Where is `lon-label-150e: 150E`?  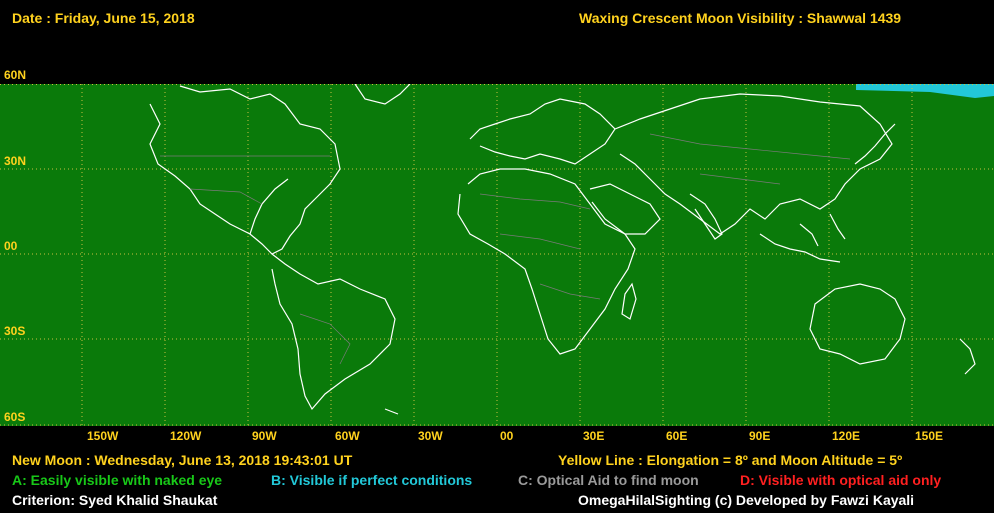 lon-label-150e: 150E is located at coordinates (929, 436).